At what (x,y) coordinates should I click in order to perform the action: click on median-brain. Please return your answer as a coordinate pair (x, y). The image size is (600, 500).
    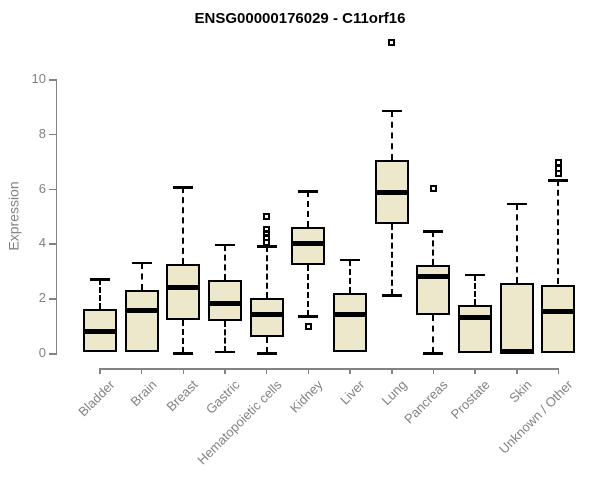
    Looking at the image, I should click on (141, 311).